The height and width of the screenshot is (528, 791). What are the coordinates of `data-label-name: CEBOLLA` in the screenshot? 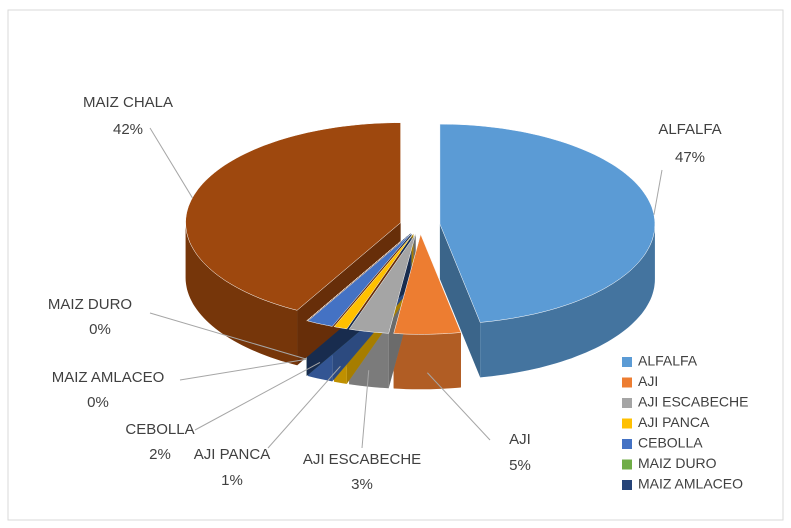 It's located at (159, 429).